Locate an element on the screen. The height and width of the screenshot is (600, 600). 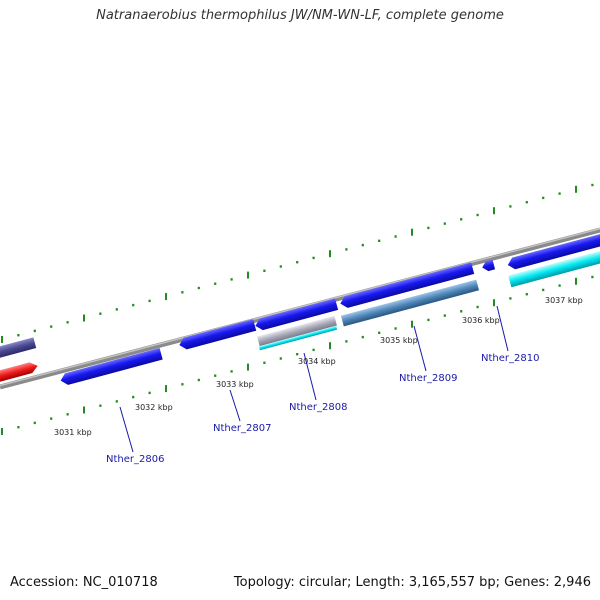
kbp-label-3033: 3033 kbp is located at coordinates (235, 384).